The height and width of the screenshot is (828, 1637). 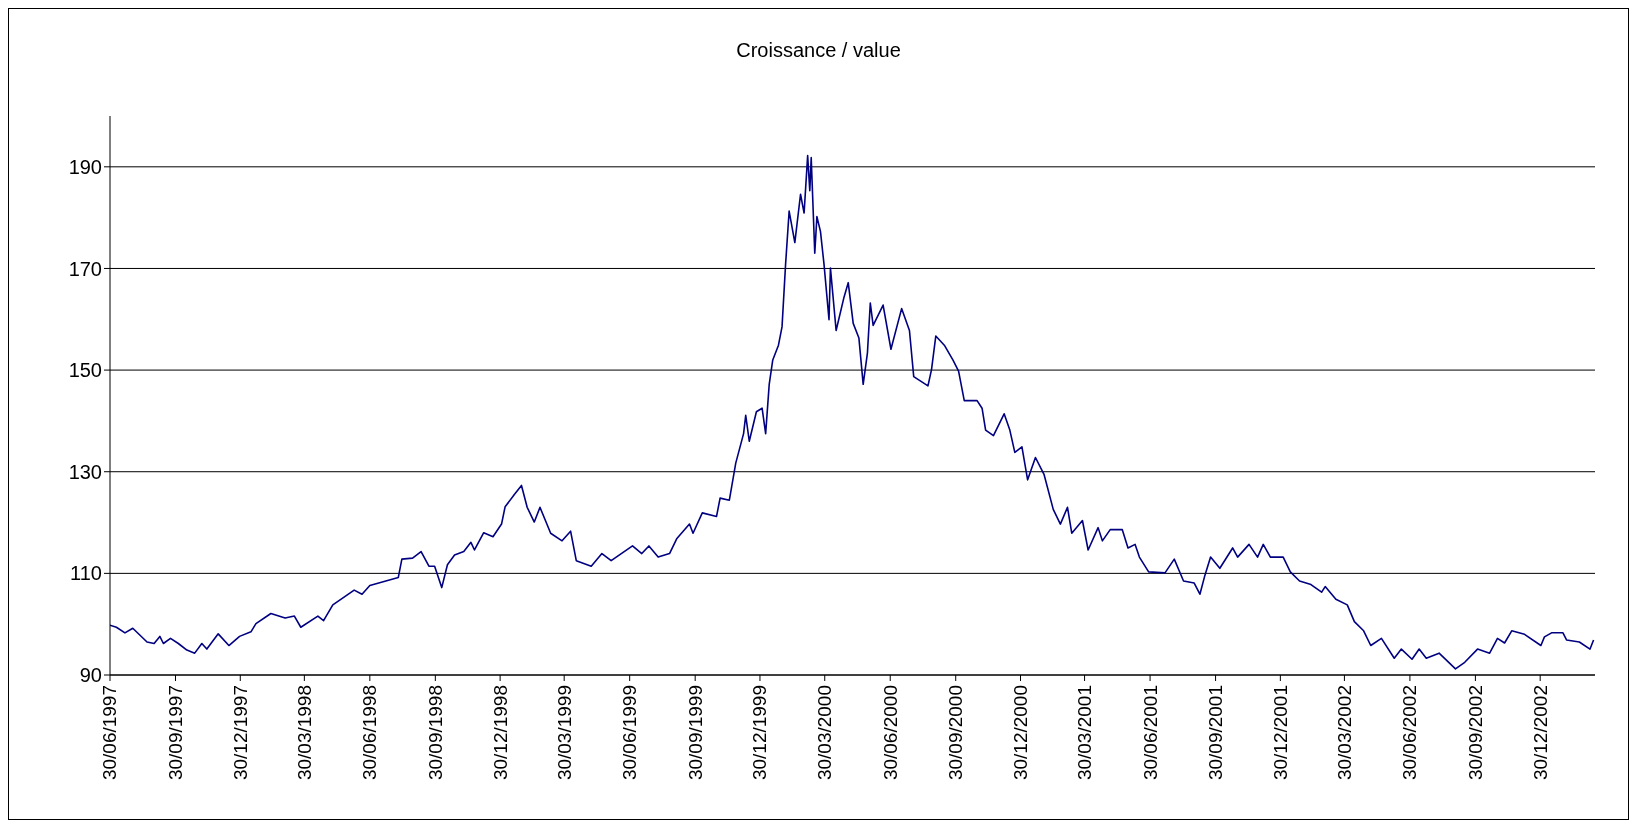 I want to click on x-tick-label: 30/06/2000, so click(x=890, y=733).